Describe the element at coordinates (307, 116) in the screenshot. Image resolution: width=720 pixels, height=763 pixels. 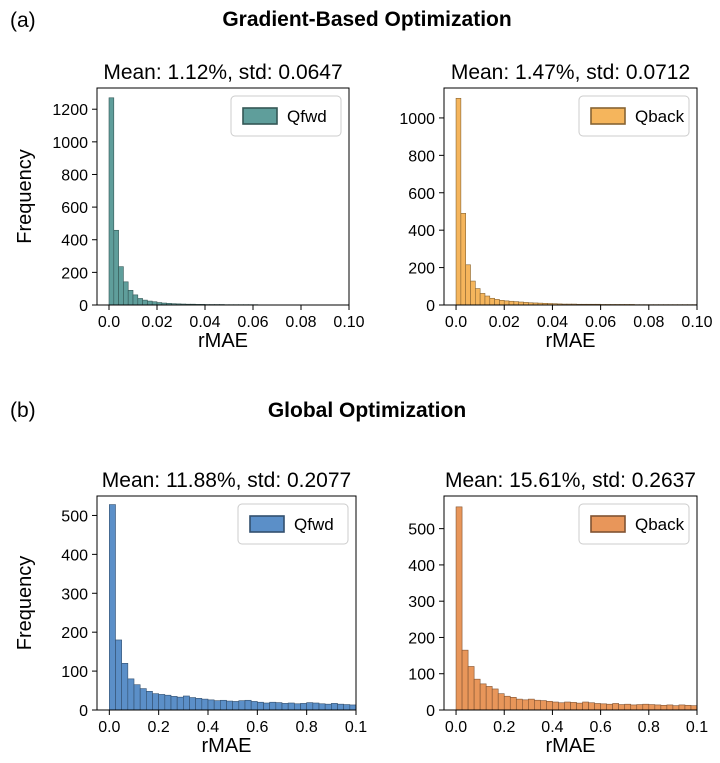
I see `legend-label: Qfwd` at that location.